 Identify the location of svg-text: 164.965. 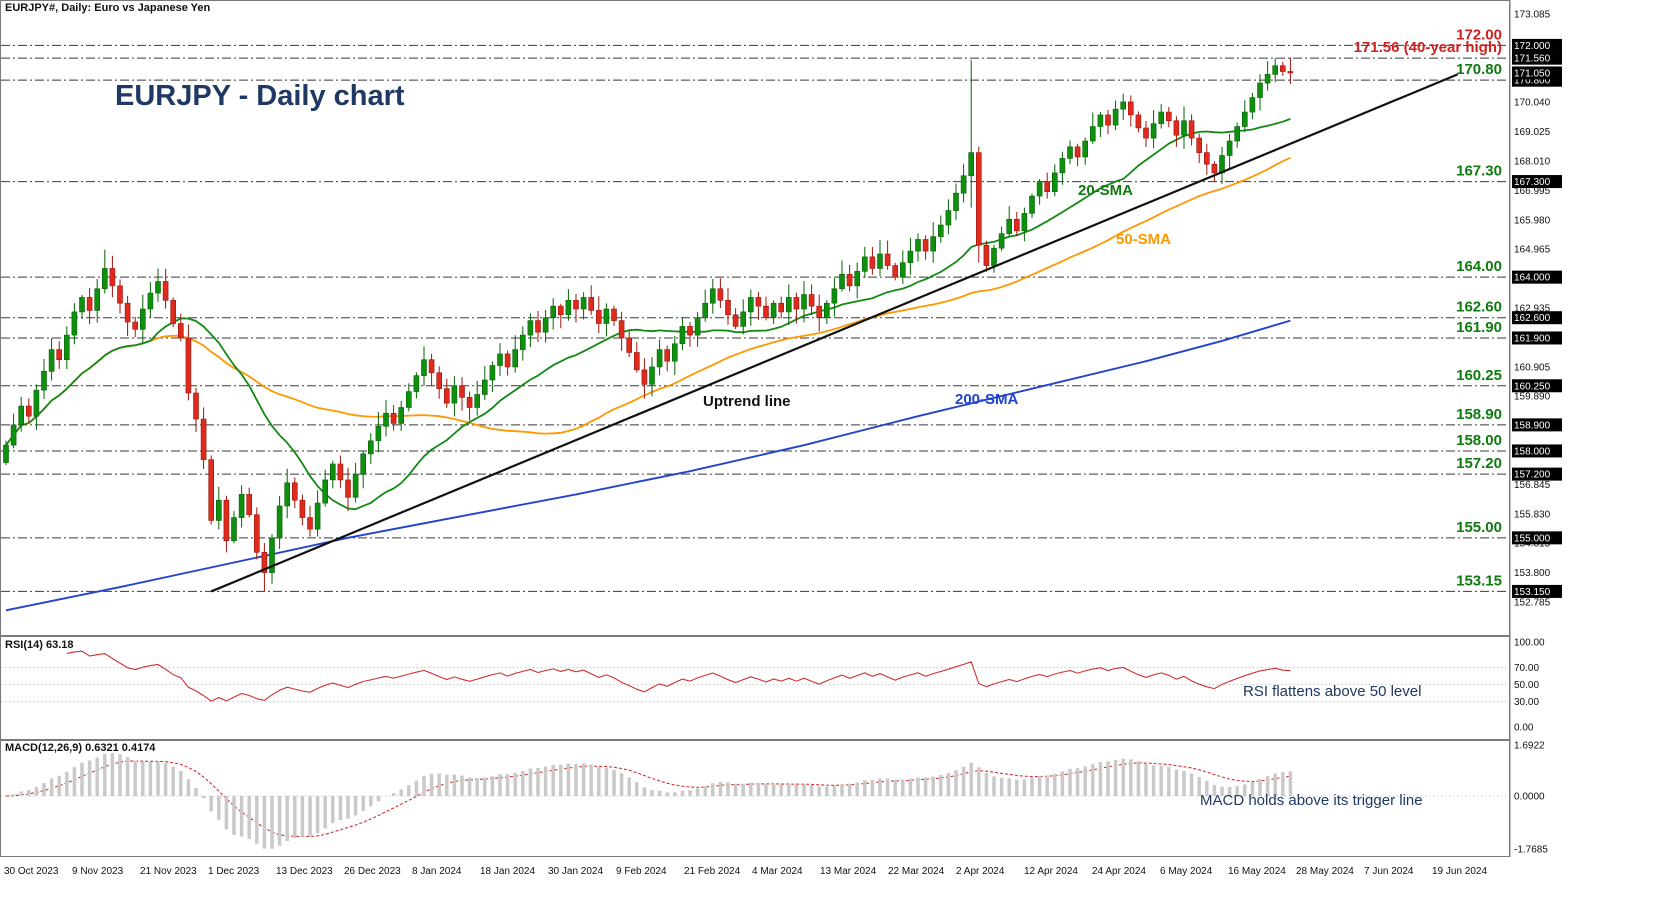
(1532, 250).